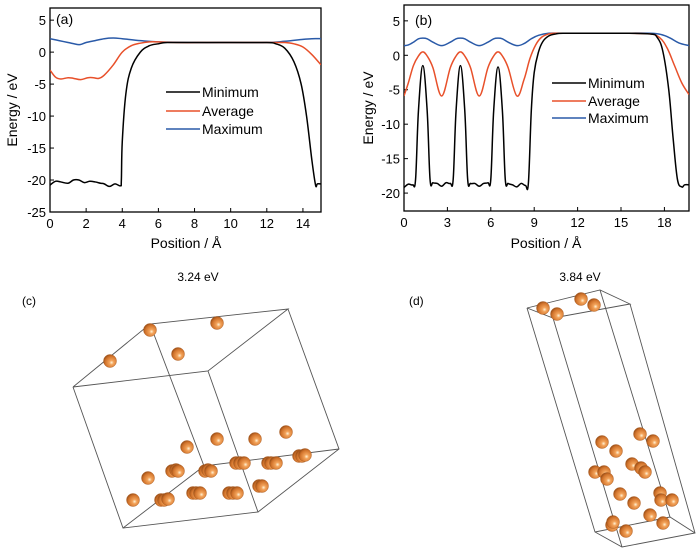 This screenshot has height=551, width=700. What do you see at coordinates (29, 301) in the screenshot?
I see `structure-c-label: (c)` at bounding box center [29, 301].